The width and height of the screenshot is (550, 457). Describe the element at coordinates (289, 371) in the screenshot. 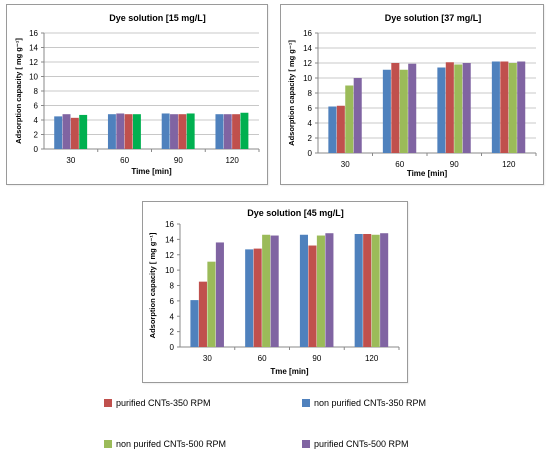

I see `x-axis-label: Tme [min]` at that location.